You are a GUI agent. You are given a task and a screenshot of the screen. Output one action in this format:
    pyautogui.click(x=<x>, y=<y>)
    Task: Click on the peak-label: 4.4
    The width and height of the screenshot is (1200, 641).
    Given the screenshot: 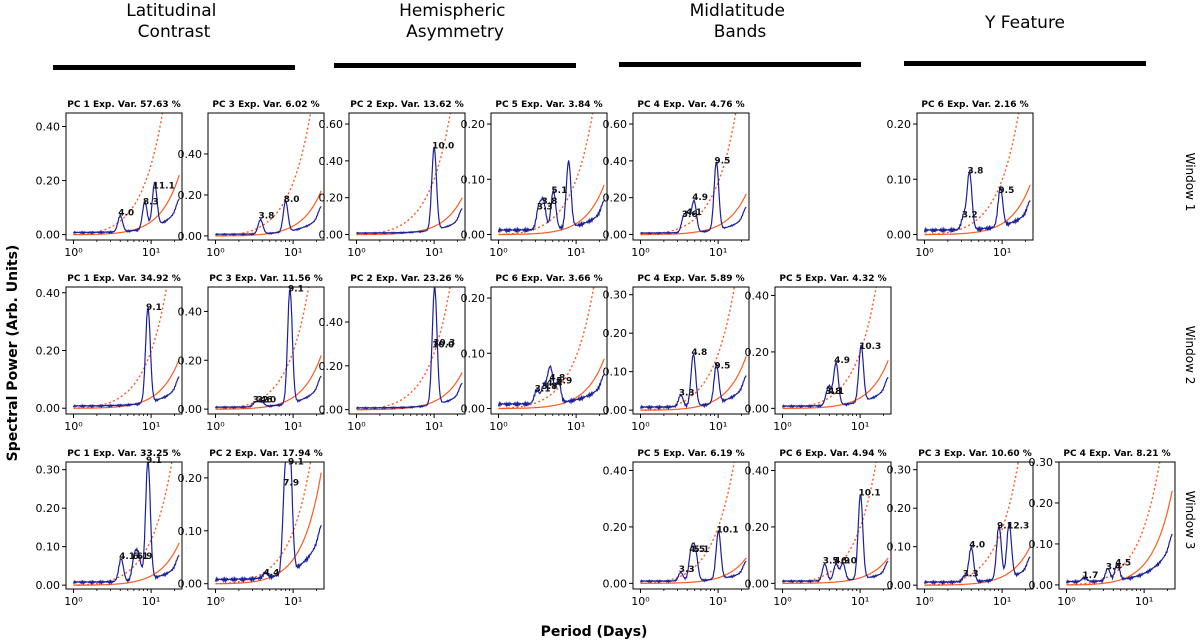 What is the action you would take?
    pyautogui.click(x=271, y=573)
    